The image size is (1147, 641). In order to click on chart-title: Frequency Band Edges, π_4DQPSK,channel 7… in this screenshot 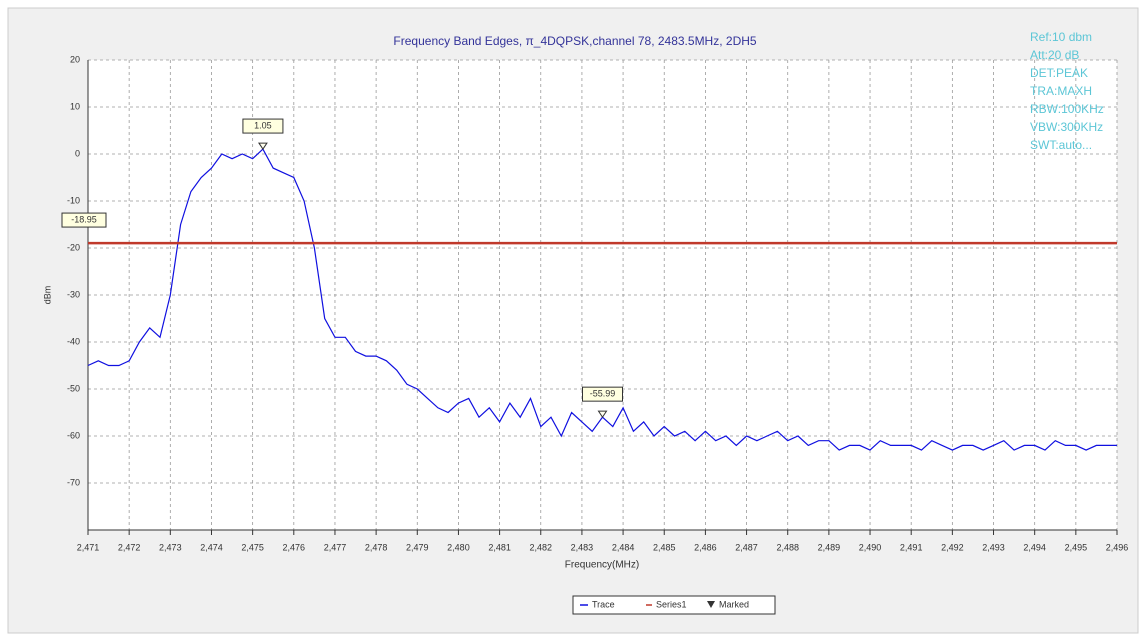, I will do `click(574, 41)`.